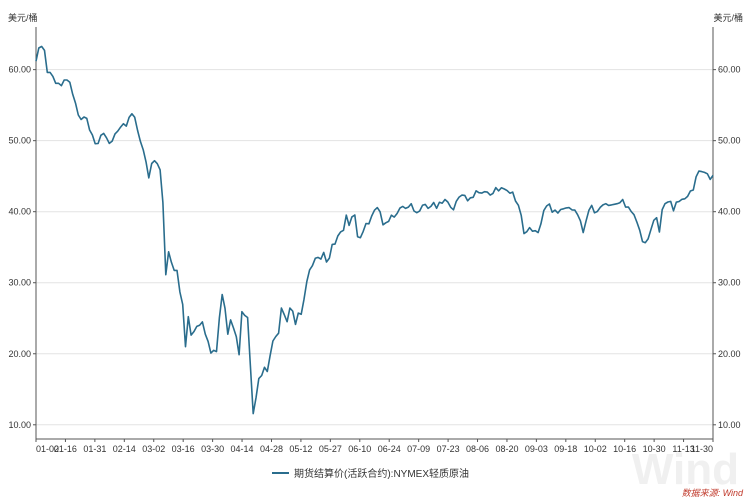  Describe the element at coordinates (359, 449) in the screenshot. I see `x-tick-label: 06-10` at that location.